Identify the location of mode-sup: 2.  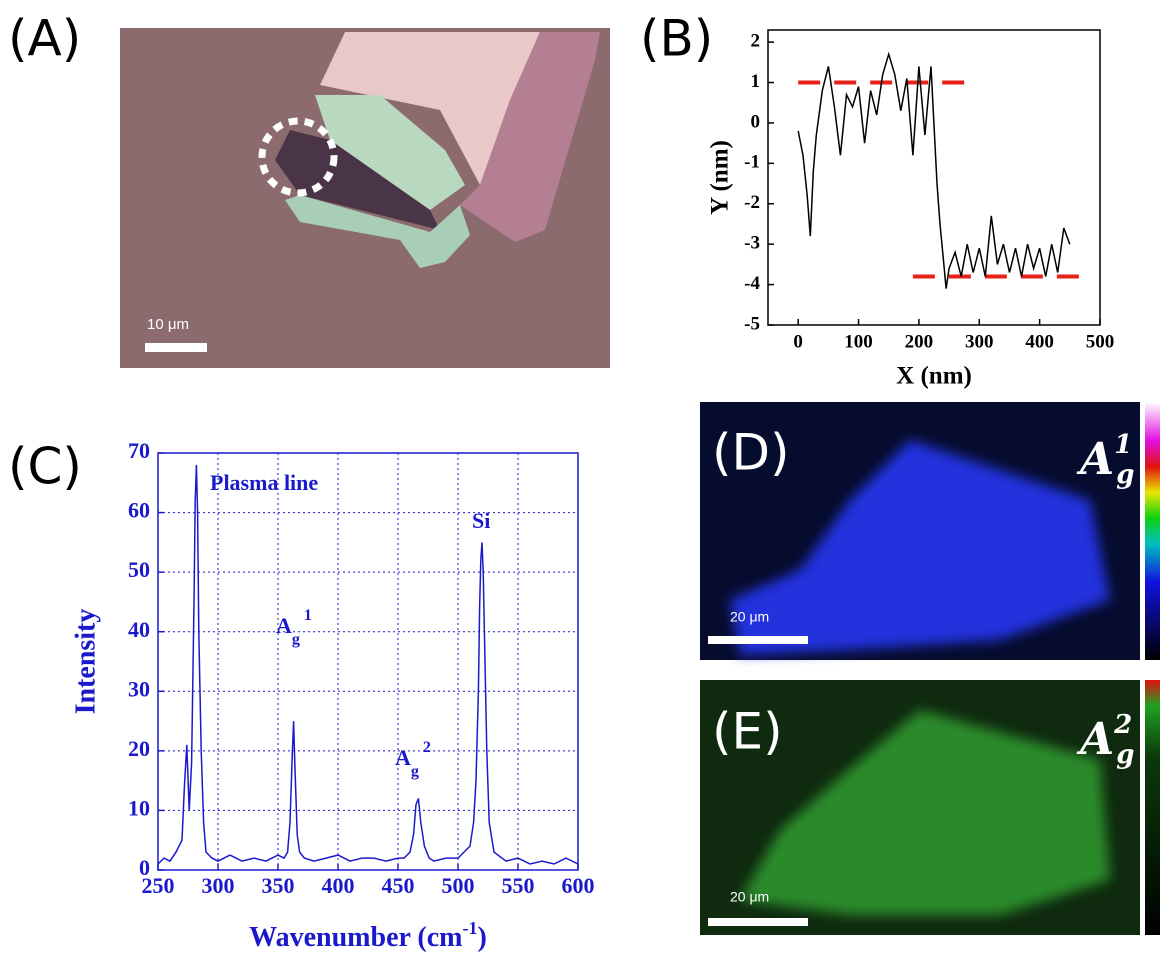
(1122, 725).